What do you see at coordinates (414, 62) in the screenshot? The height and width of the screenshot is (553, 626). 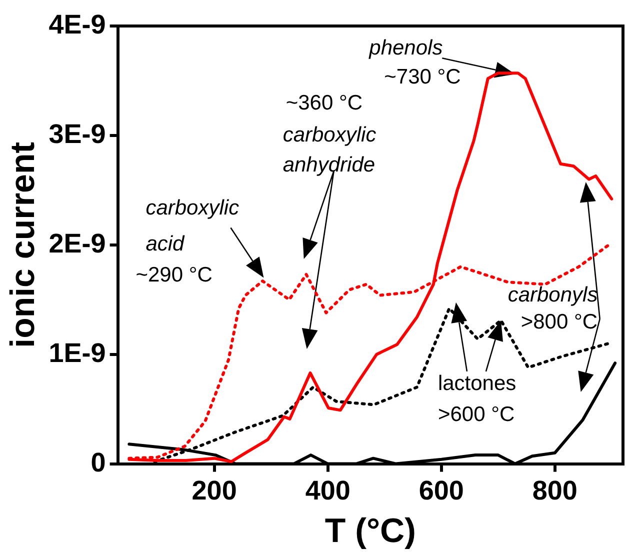 I see `annotation: phenols ~730 °C` at bounding box center [414, 62].